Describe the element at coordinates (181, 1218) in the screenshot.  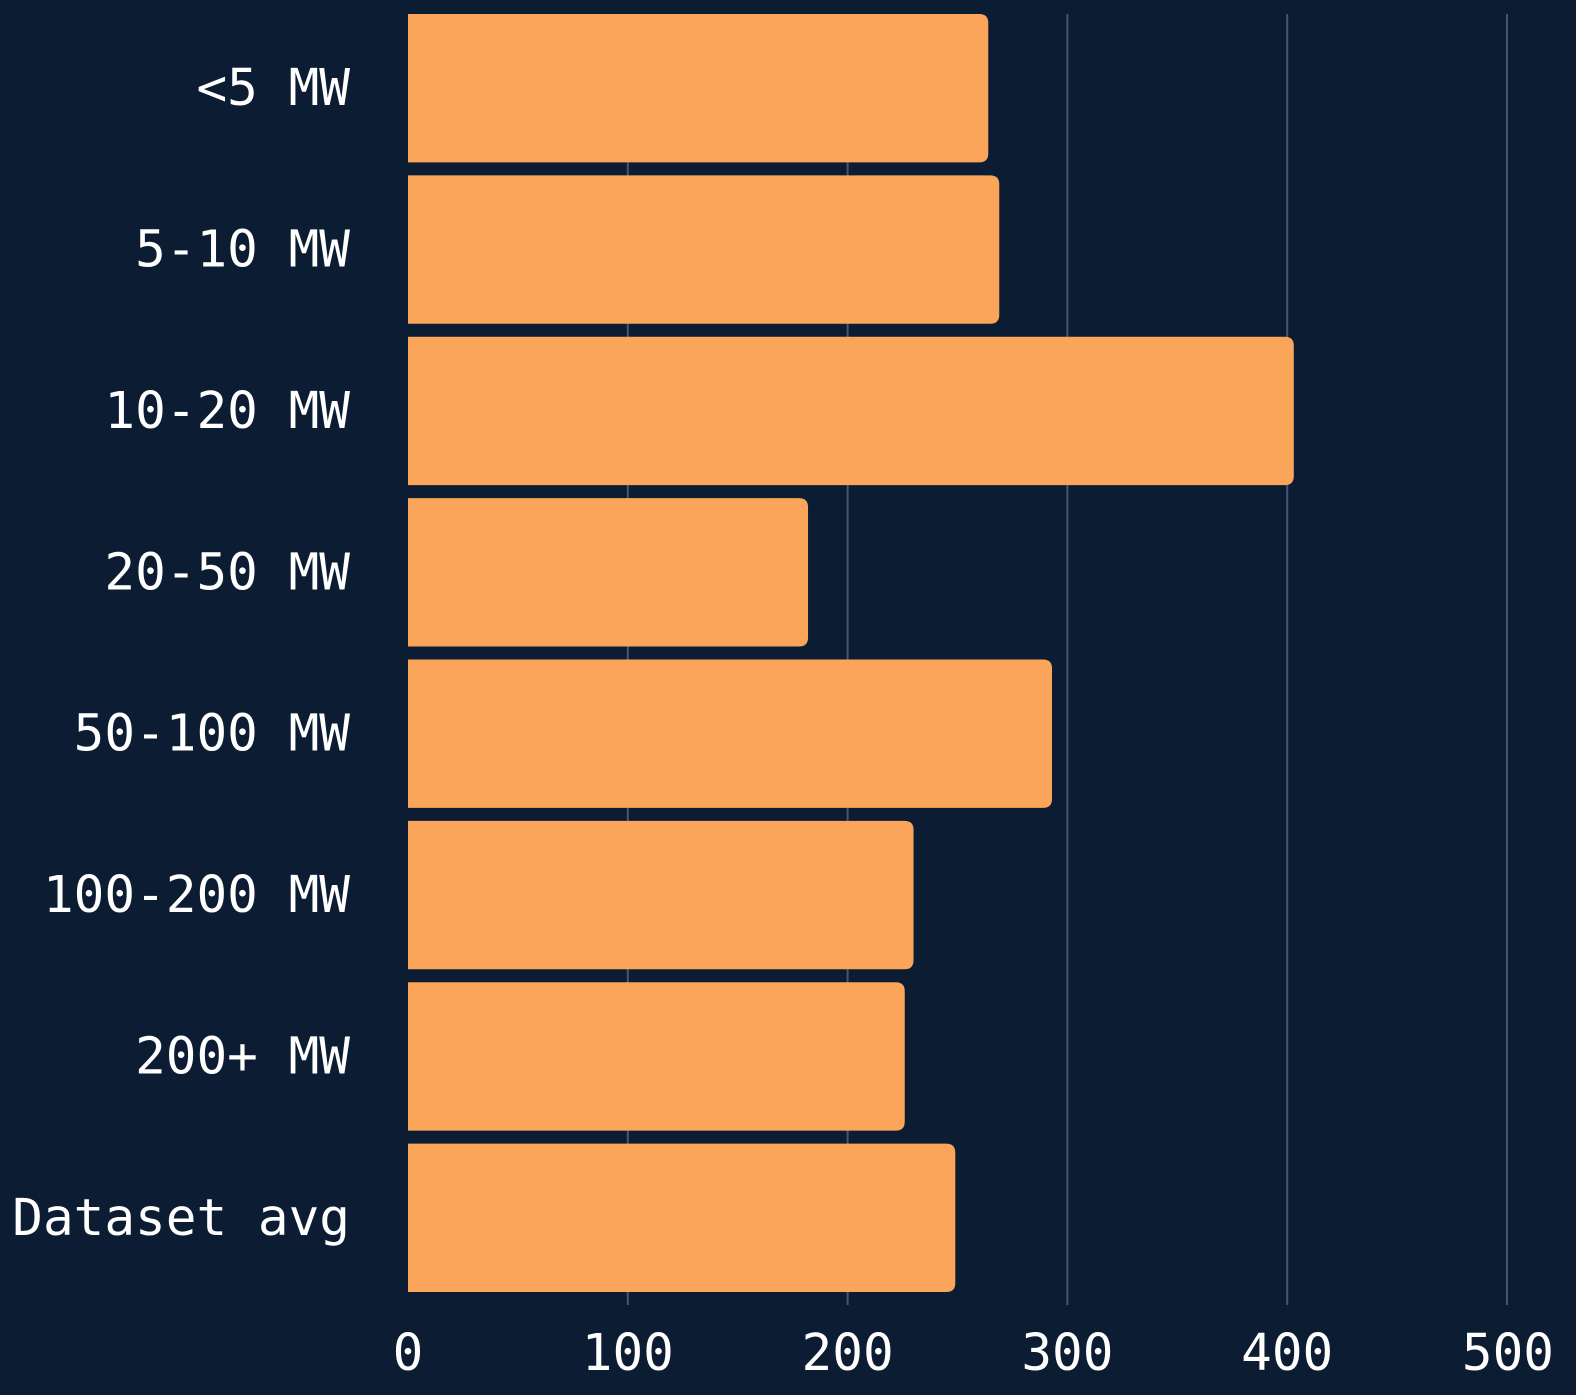
I see `category-label: Dataset avg` at that location.